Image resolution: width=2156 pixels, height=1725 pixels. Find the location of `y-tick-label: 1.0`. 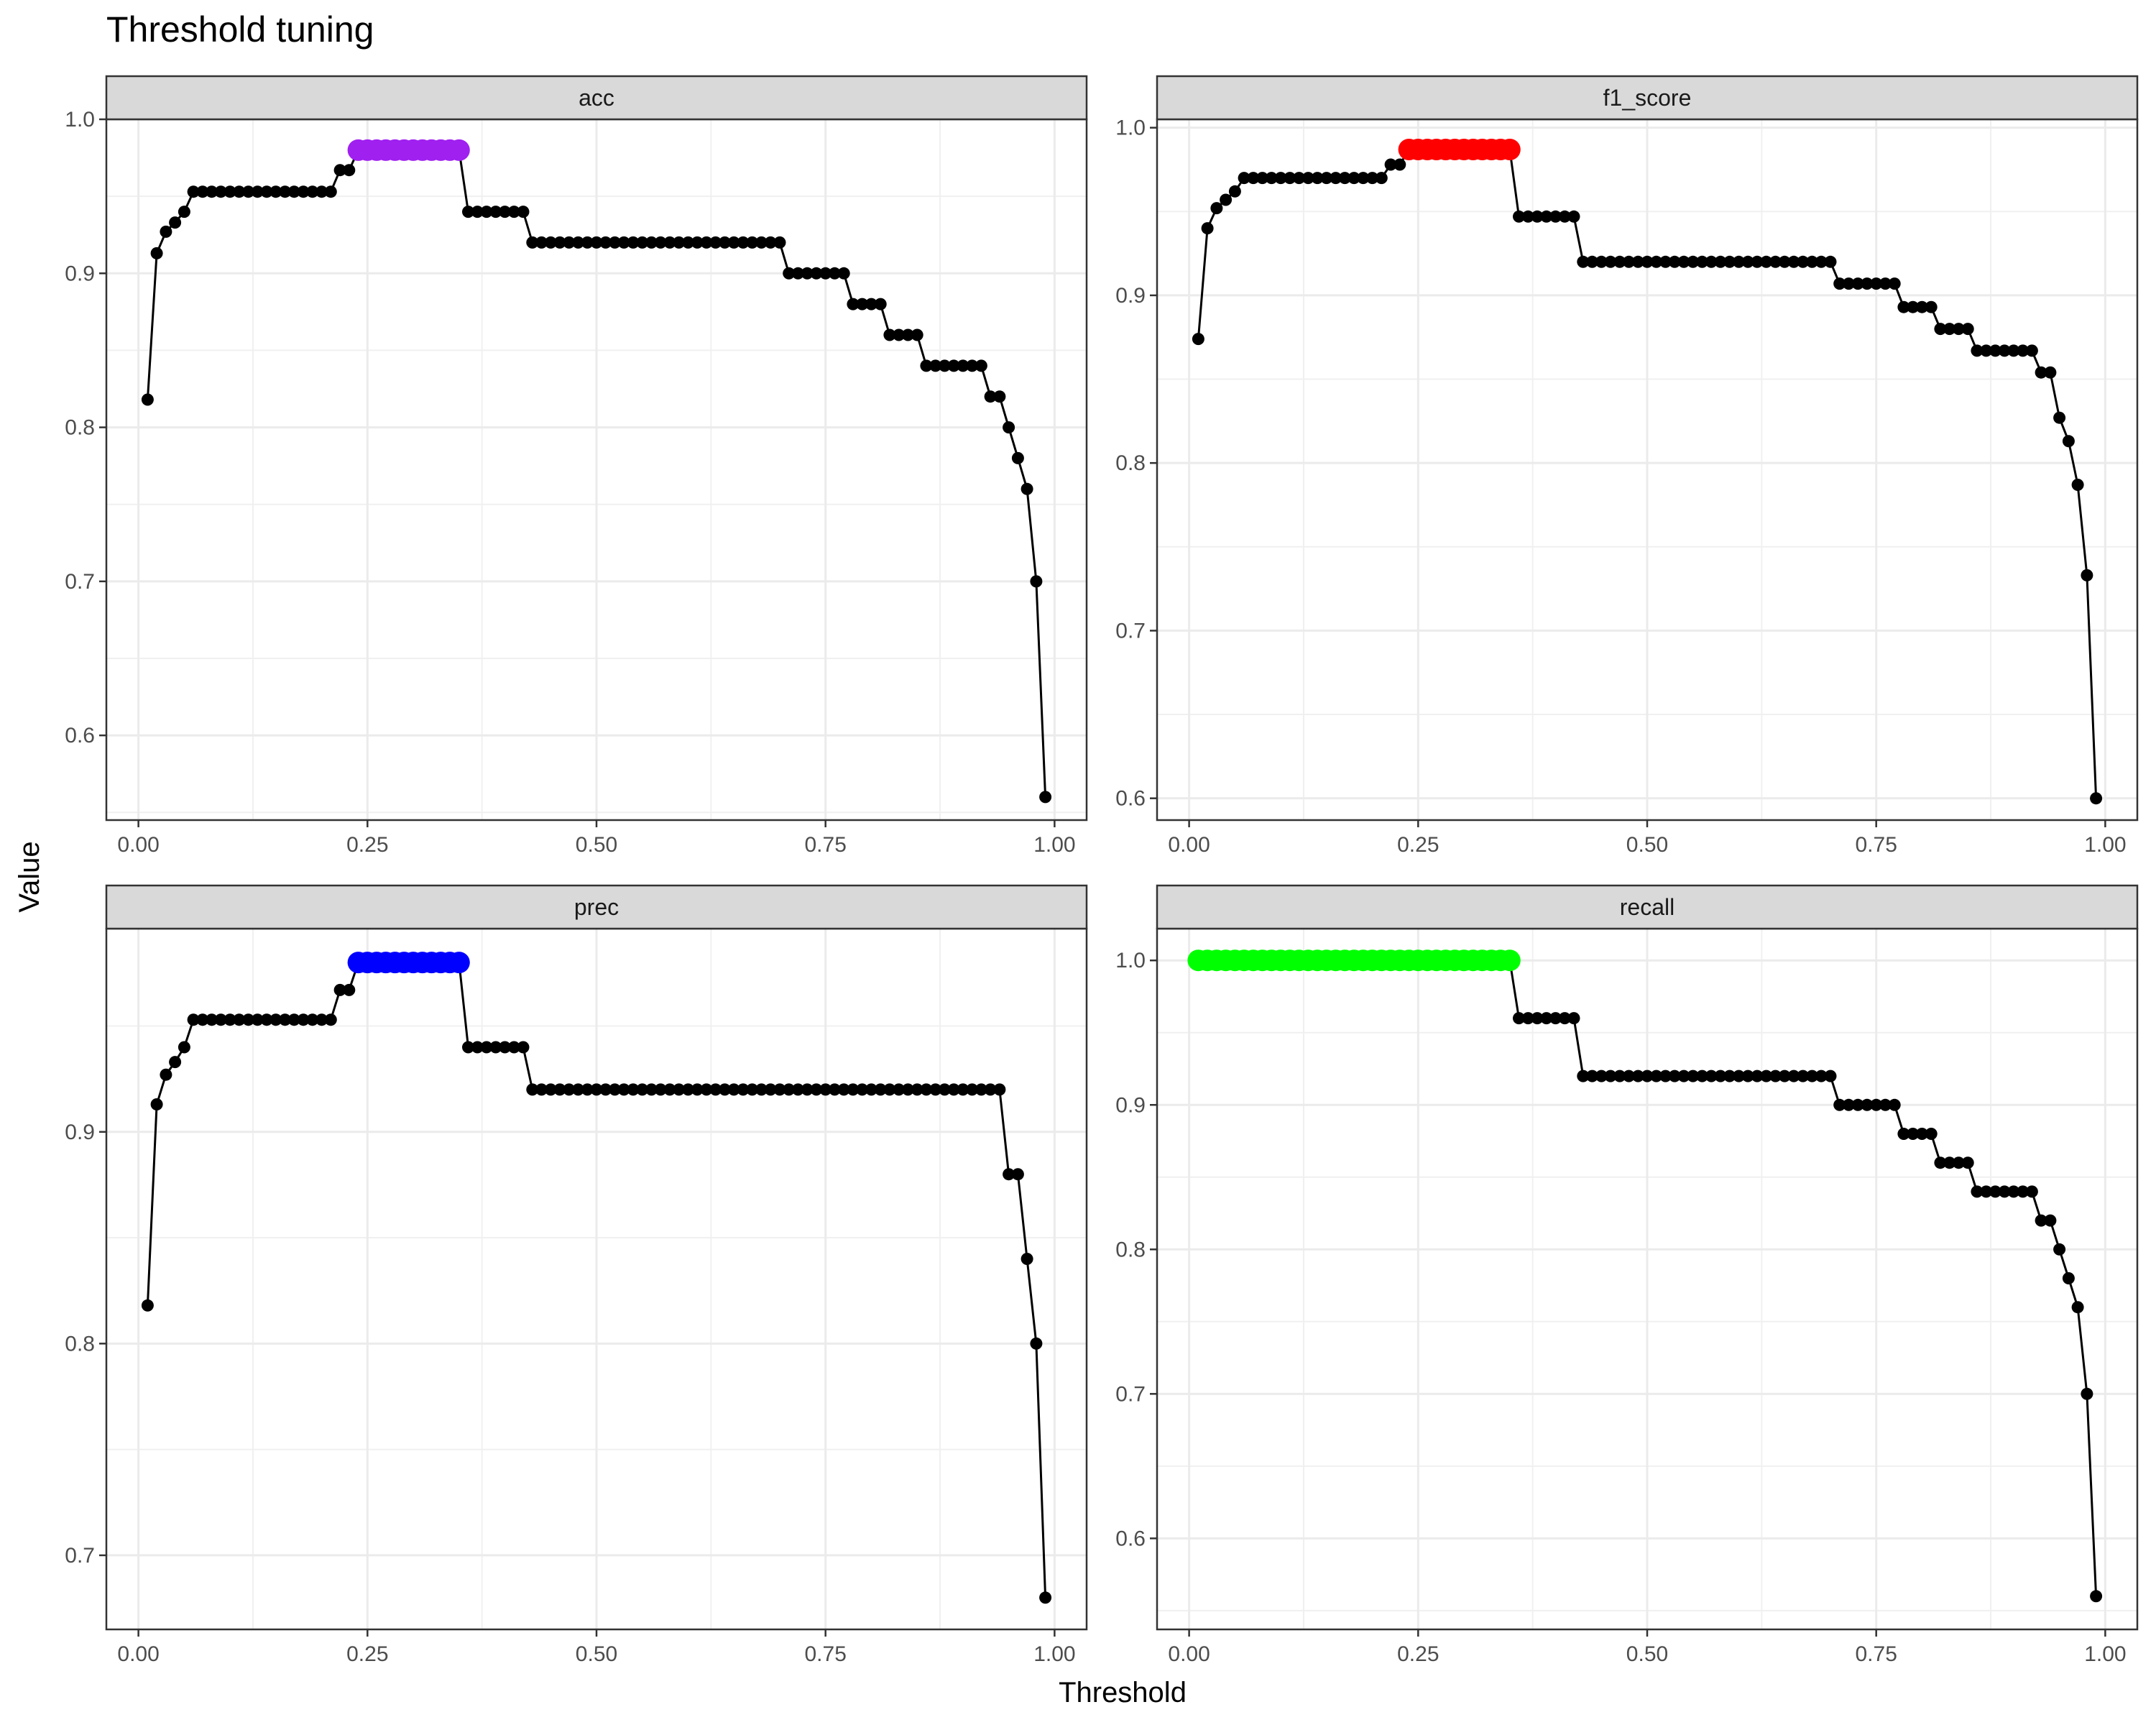

y-tick-label: 1.0 is located at coordinates (1130, 128).